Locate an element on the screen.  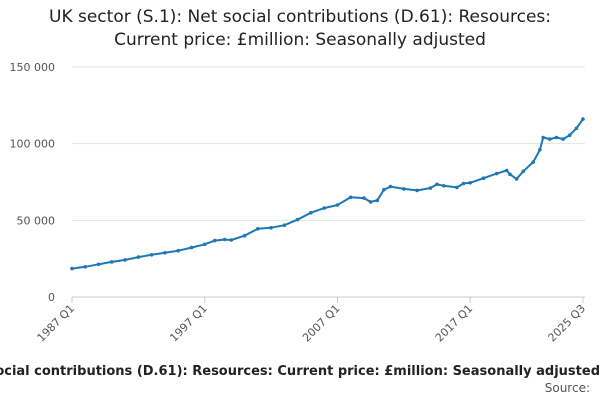
x-tick-label-0: 1987 Q1 is located at coordinates (56, 323).